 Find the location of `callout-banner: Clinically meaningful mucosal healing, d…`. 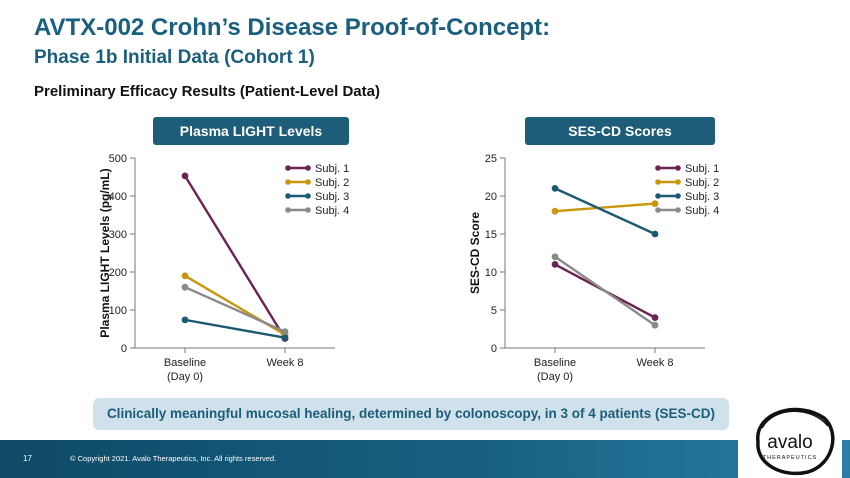

callout-banner: Clinically meaningful mucosal healing, d… is located at coordinates (411, 414).